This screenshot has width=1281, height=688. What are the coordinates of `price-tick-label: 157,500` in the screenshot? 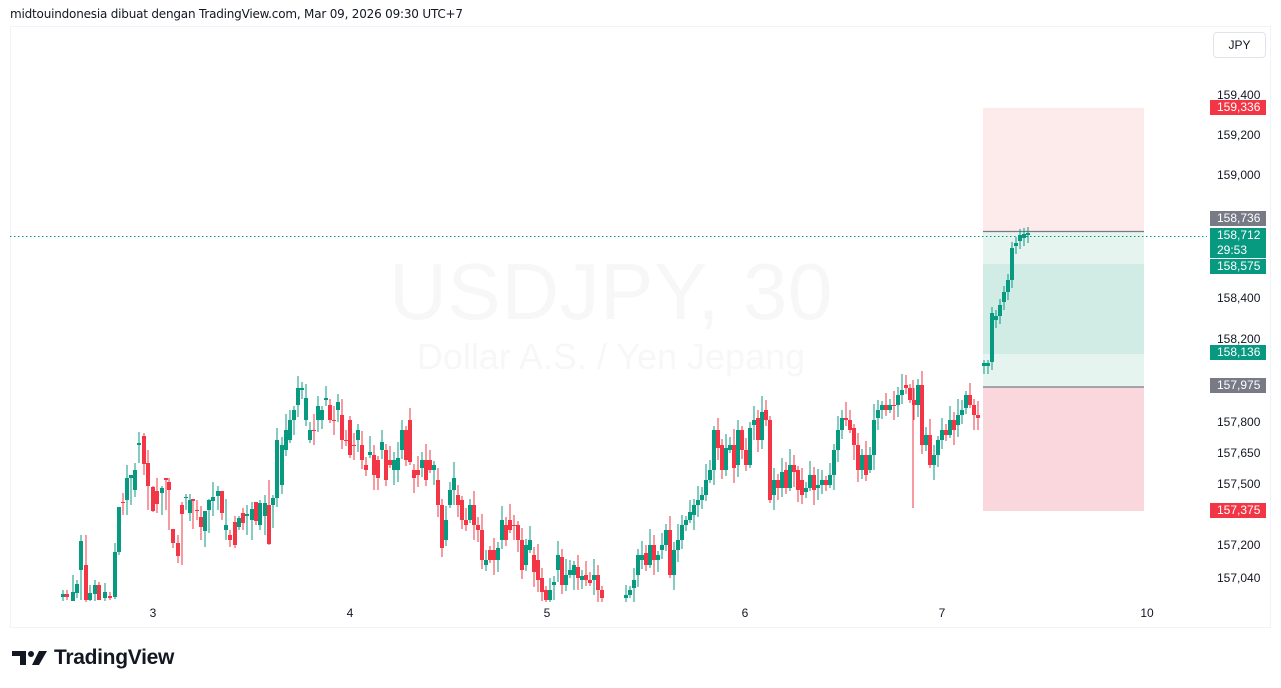 It's located at (1239, 484).